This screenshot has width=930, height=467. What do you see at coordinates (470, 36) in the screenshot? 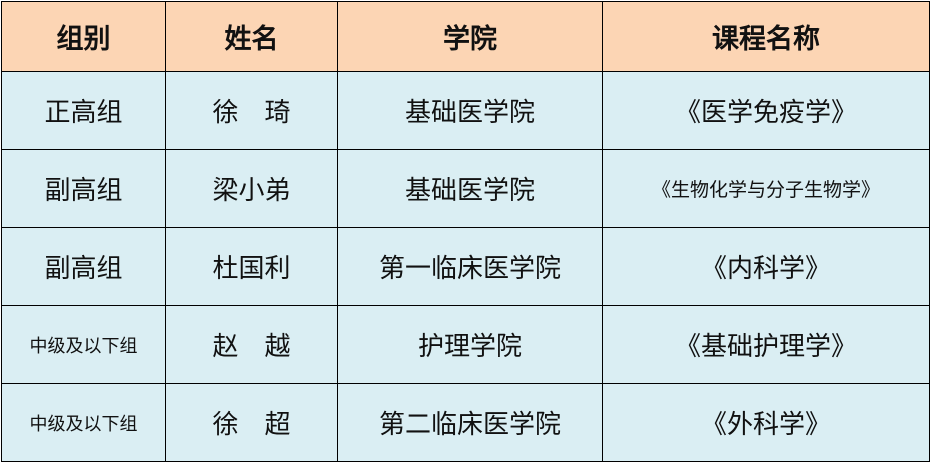
I see `header-college: 学院` at bounding box center [470, 36].